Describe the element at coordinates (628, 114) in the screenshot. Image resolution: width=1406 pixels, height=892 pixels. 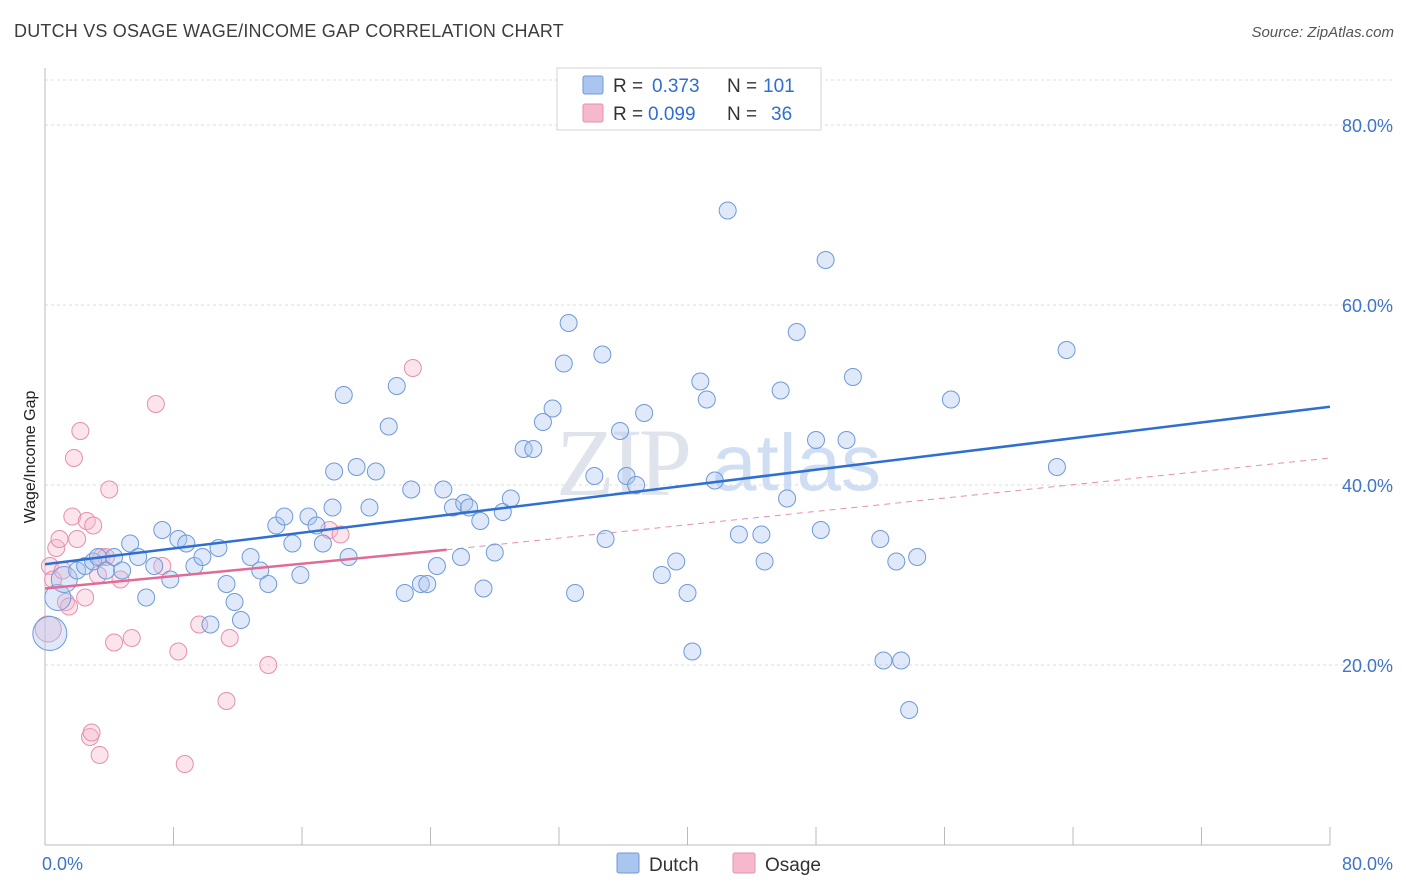
I see `legend-osage-r-label: R =` at that location.